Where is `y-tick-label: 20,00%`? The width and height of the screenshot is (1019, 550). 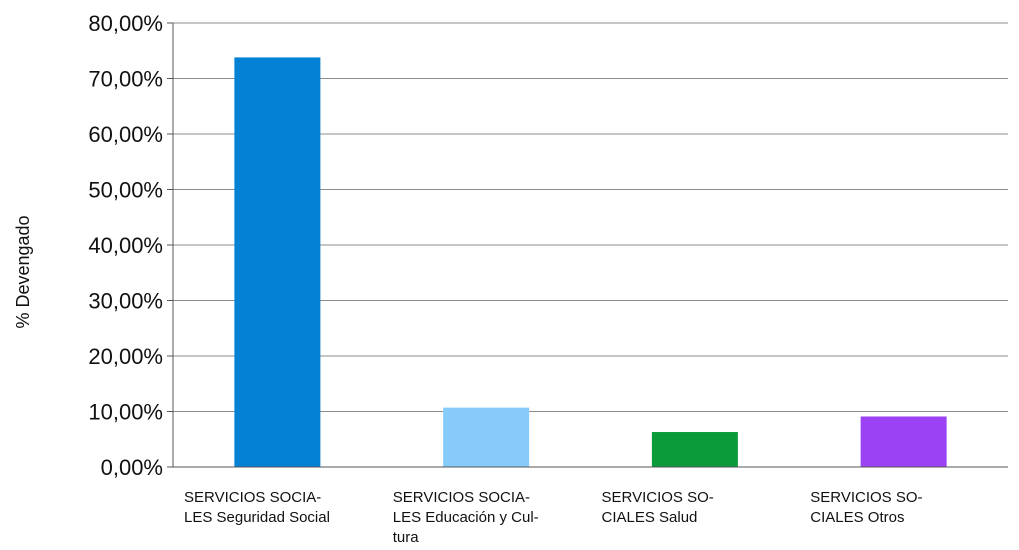
y-tick-label: 20,00% is located at coordinates (125, 356).